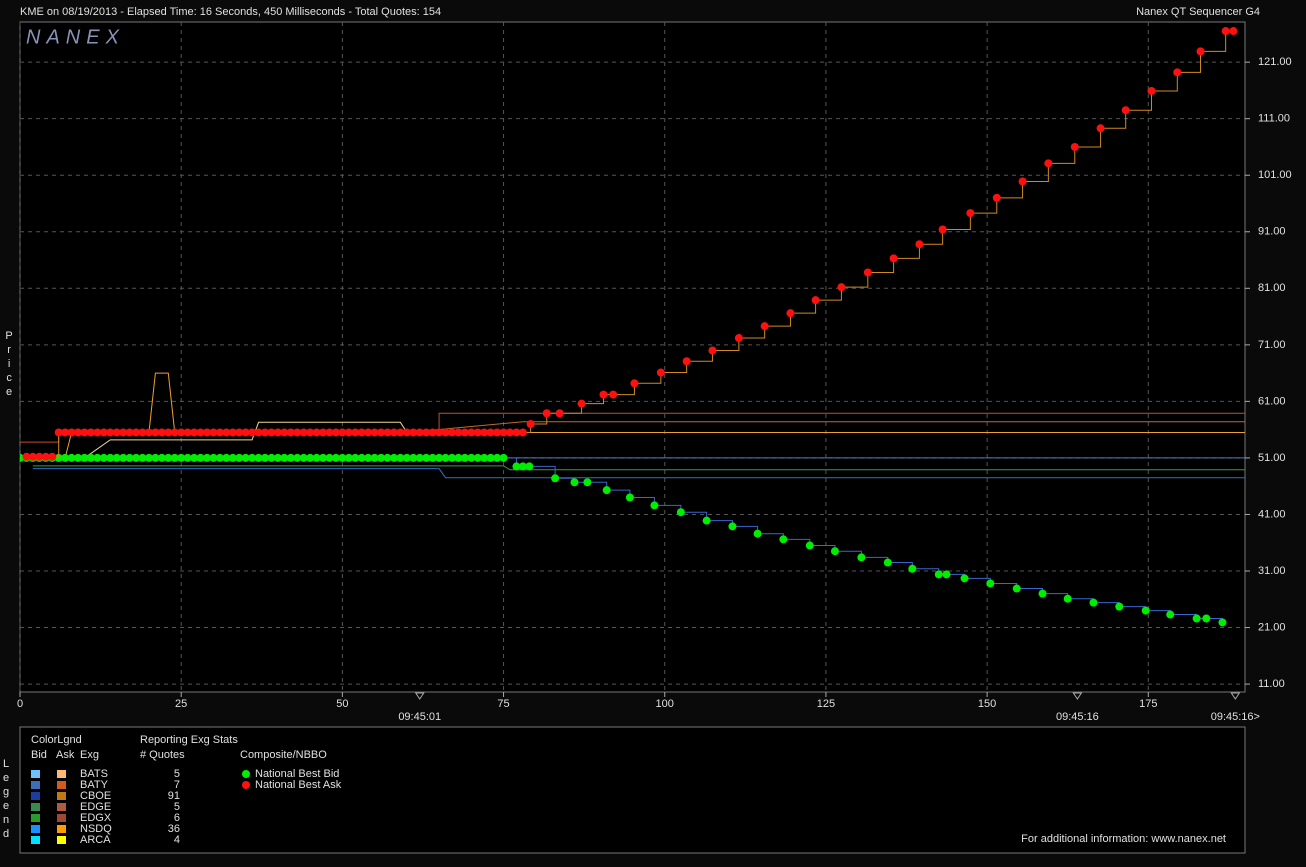 This screenshot has height=867, width=1306. I want to click on y-tick-label: 111.00, so click(1274, 119).